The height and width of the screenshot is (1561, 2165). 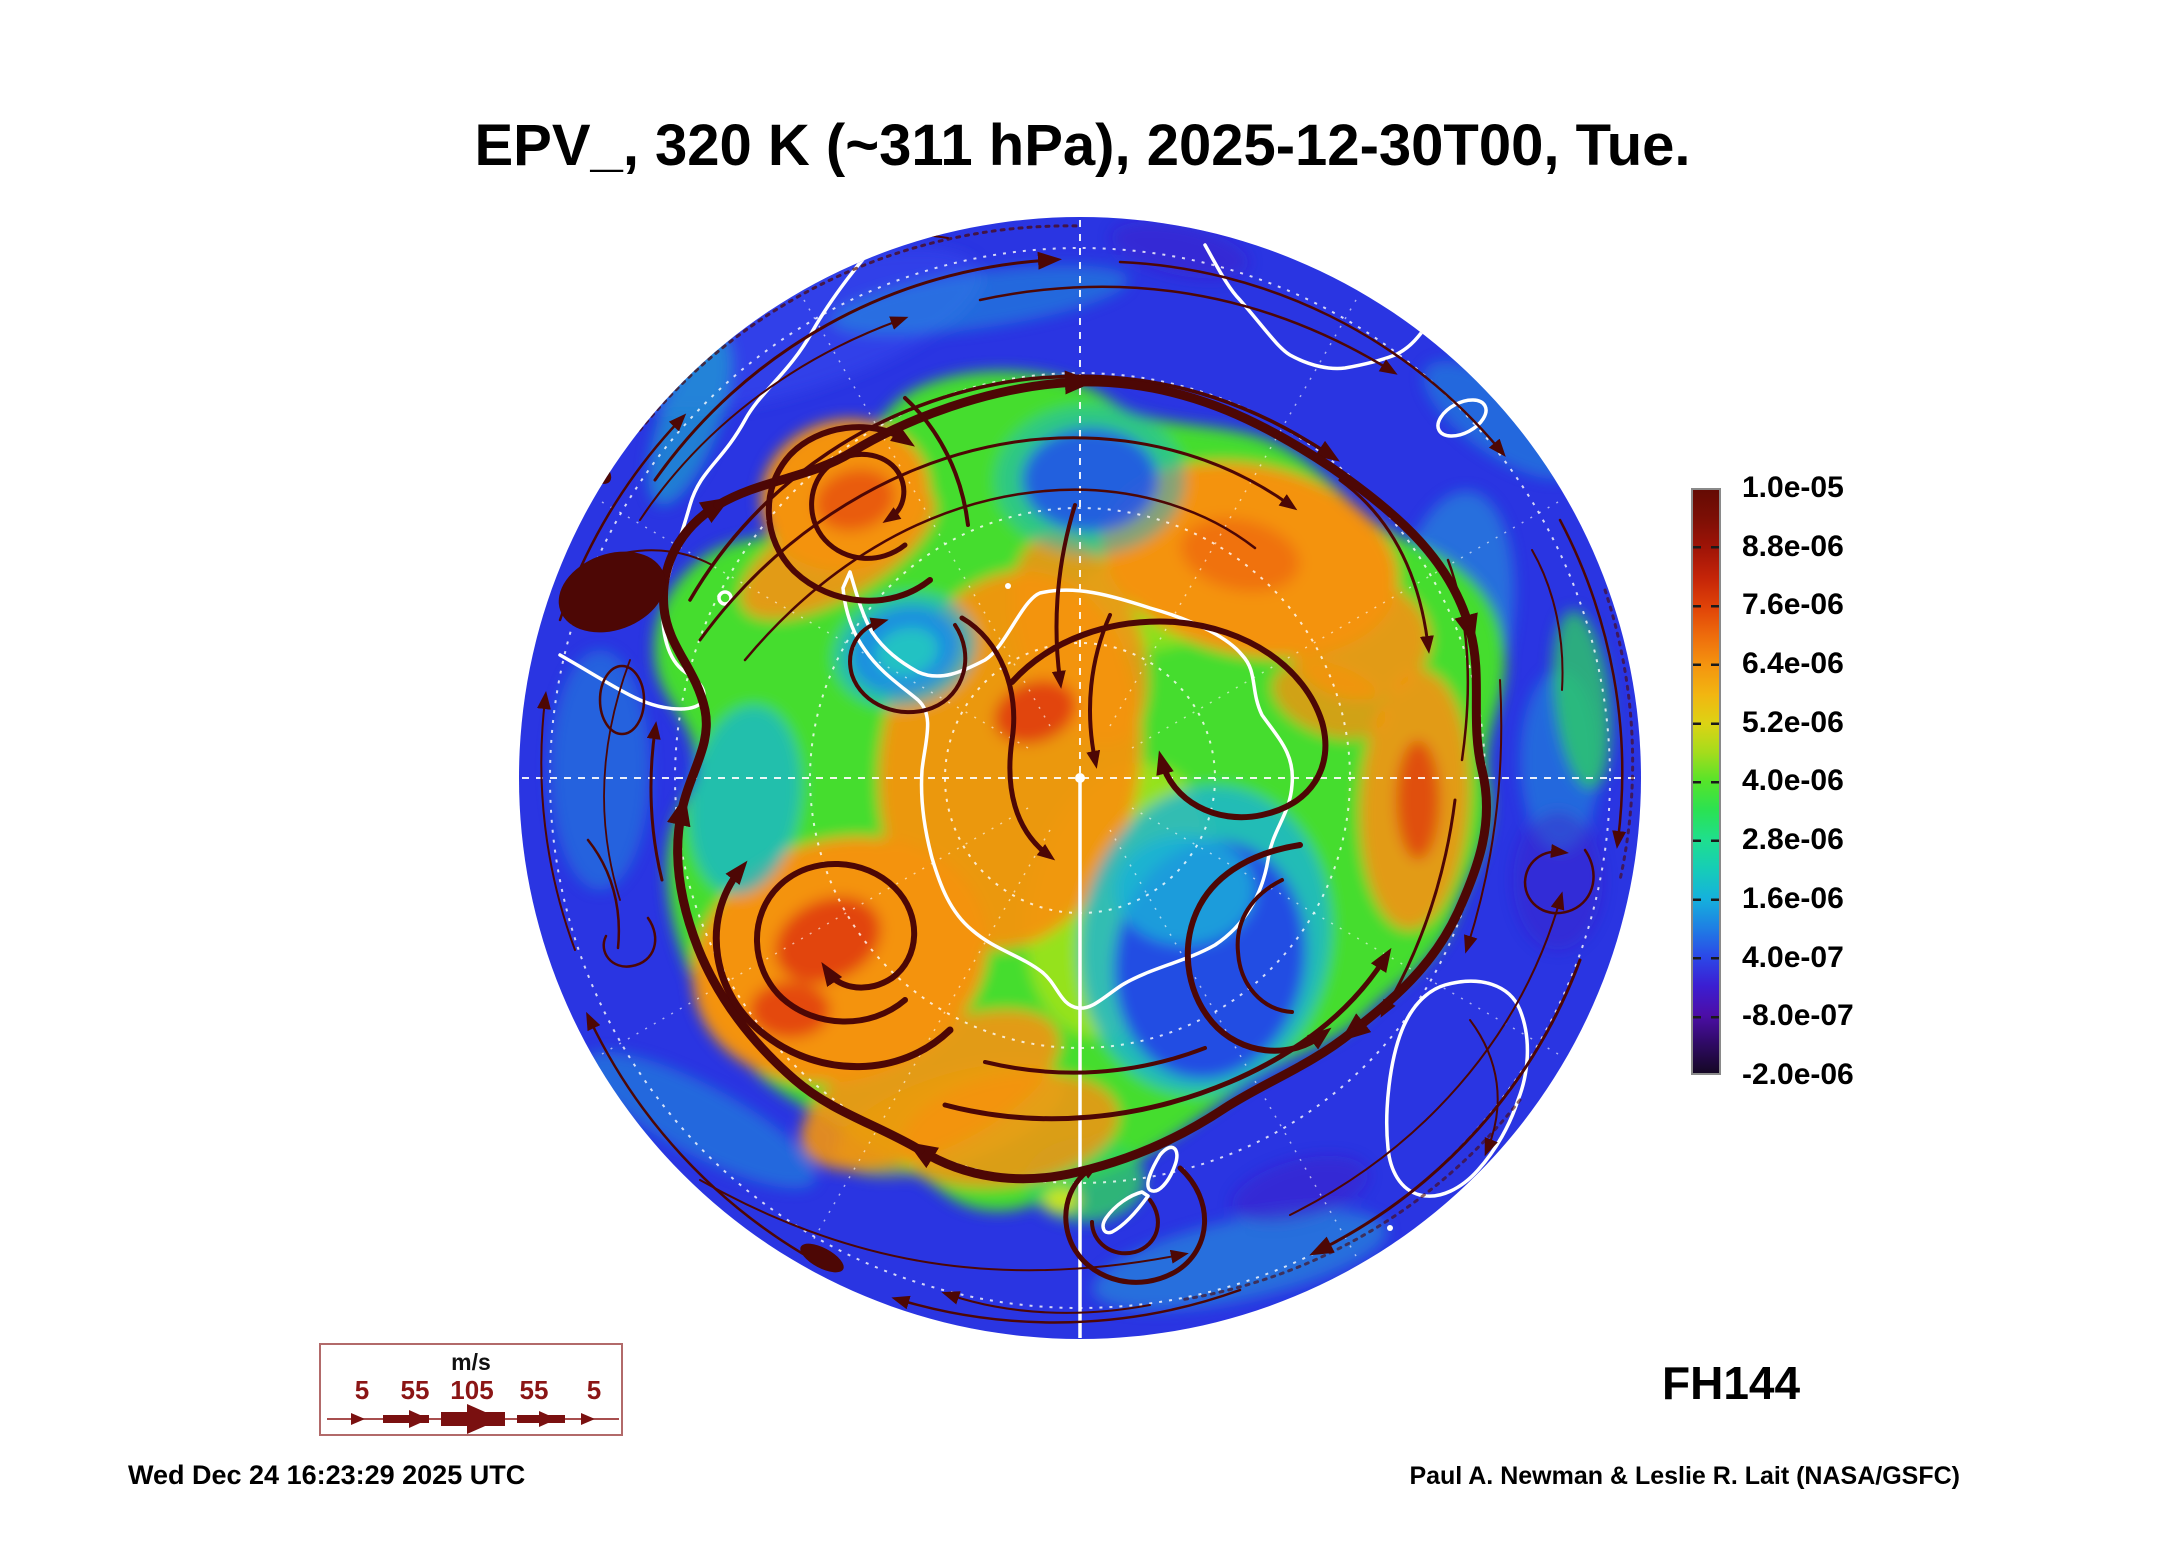 What do you see at coordinates (1793, 664) in the screenshot?
I see `colorbar-label: 6.4e-06` at bounding box center [1793, 664].